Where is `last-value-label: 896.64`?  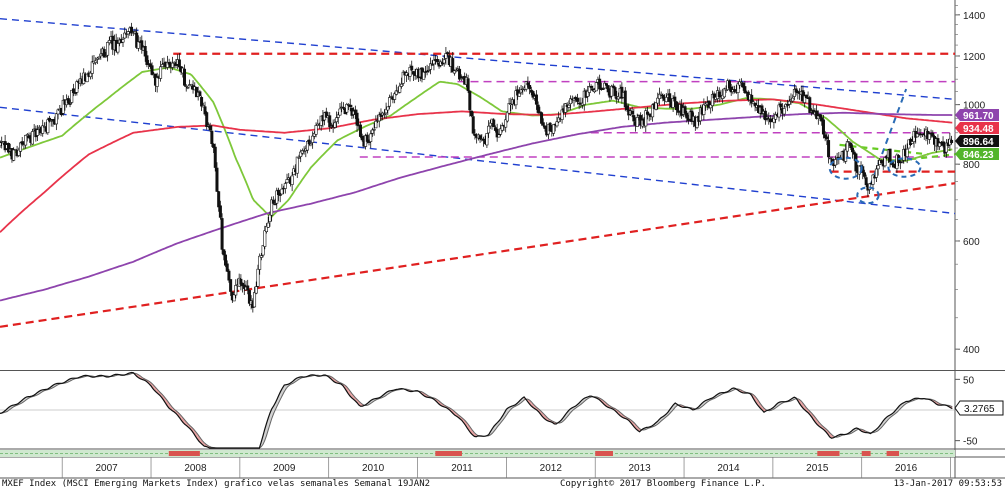 last-value-label: 896.64 is located at coordinates (977, 141).